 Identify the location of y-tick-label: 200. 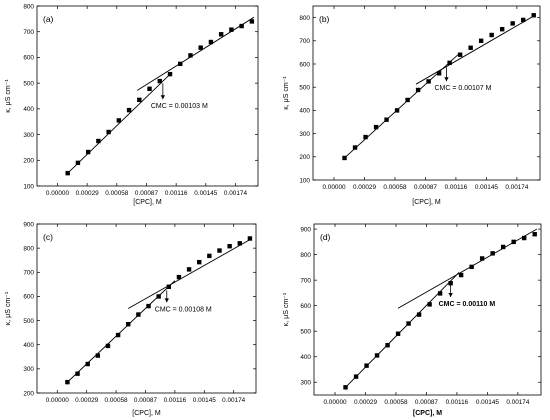
(304, 157).